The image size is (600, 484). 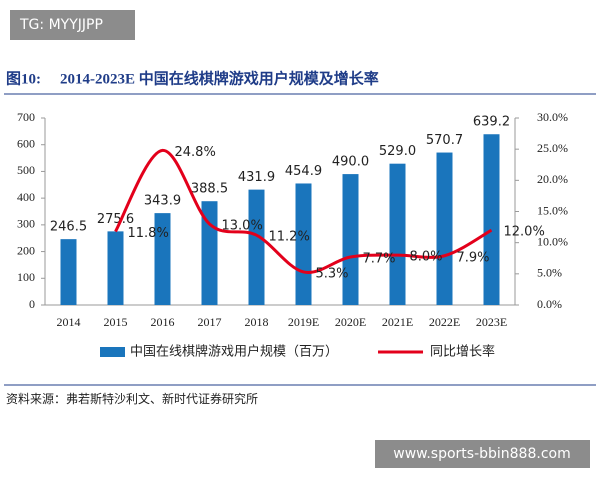 I want to click on watermark: www.sports-bbin888.com, so click(x=481, y=454).